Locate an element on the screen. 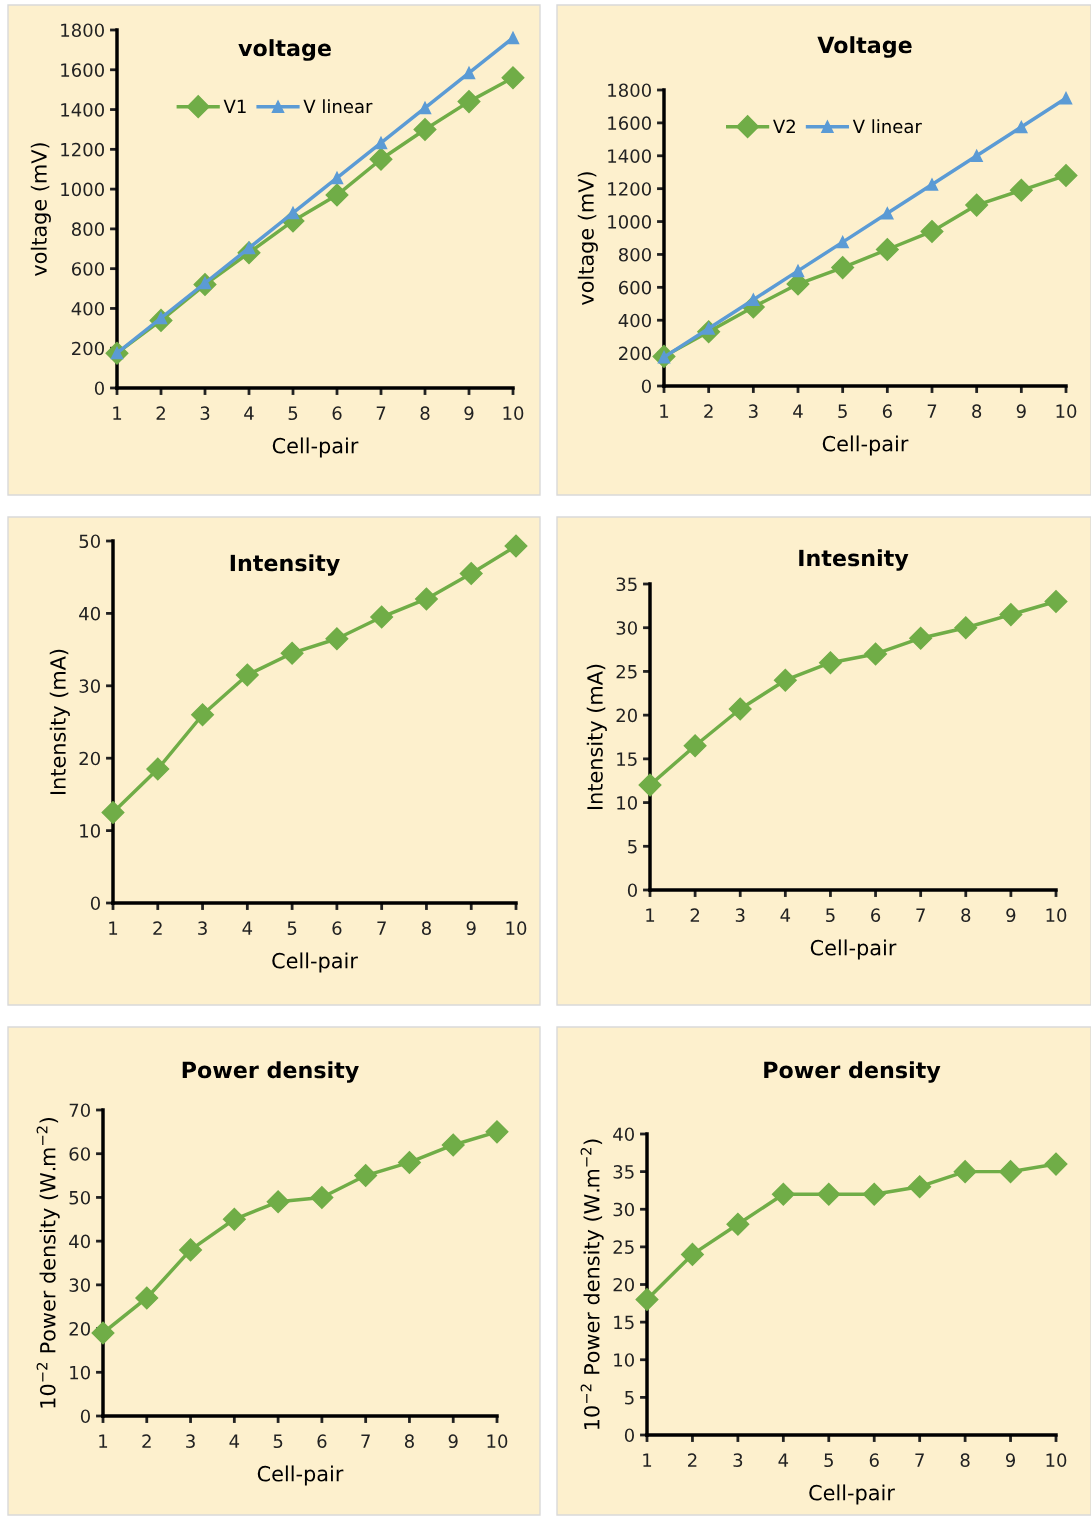 This screenshot has width=1091, height=1519. y-tick-label: 35 is located at coordinates (626, 584).